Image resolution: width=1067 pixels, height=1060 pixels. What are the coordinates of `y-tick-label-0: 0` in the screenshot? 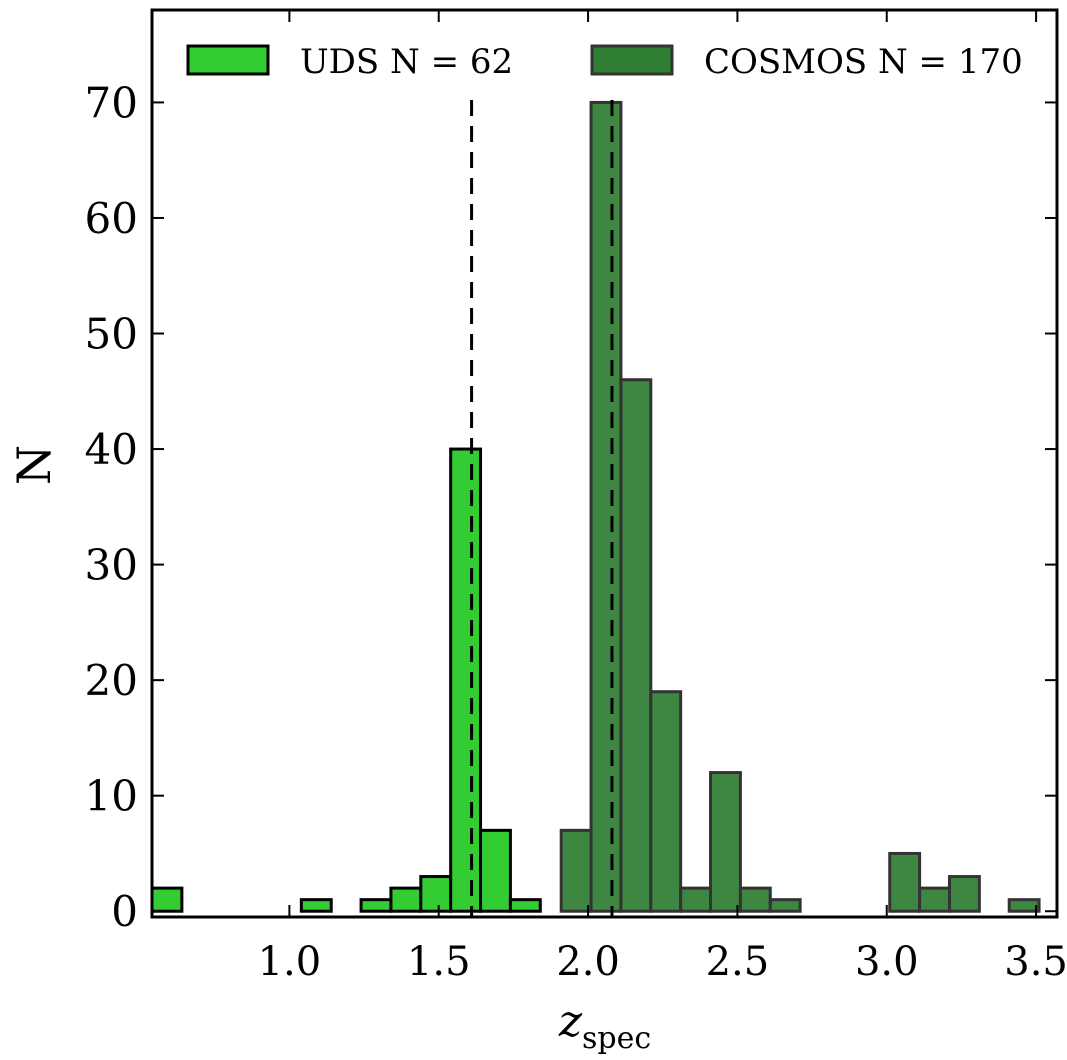 It's located at (124, 911).